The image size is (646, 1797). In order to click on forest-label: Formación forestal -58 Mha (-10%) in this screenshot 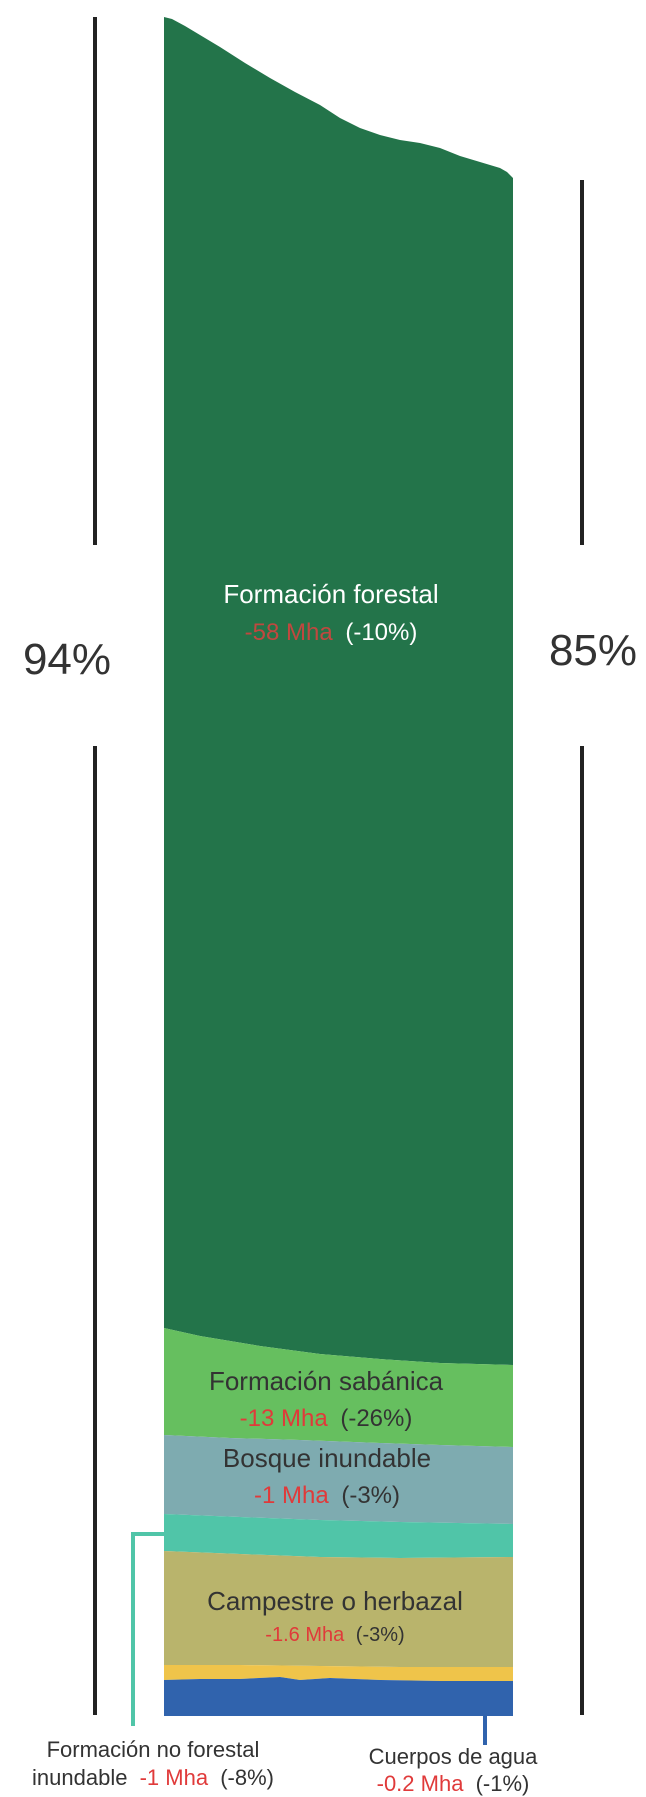, I will do `click(330, 612)`.